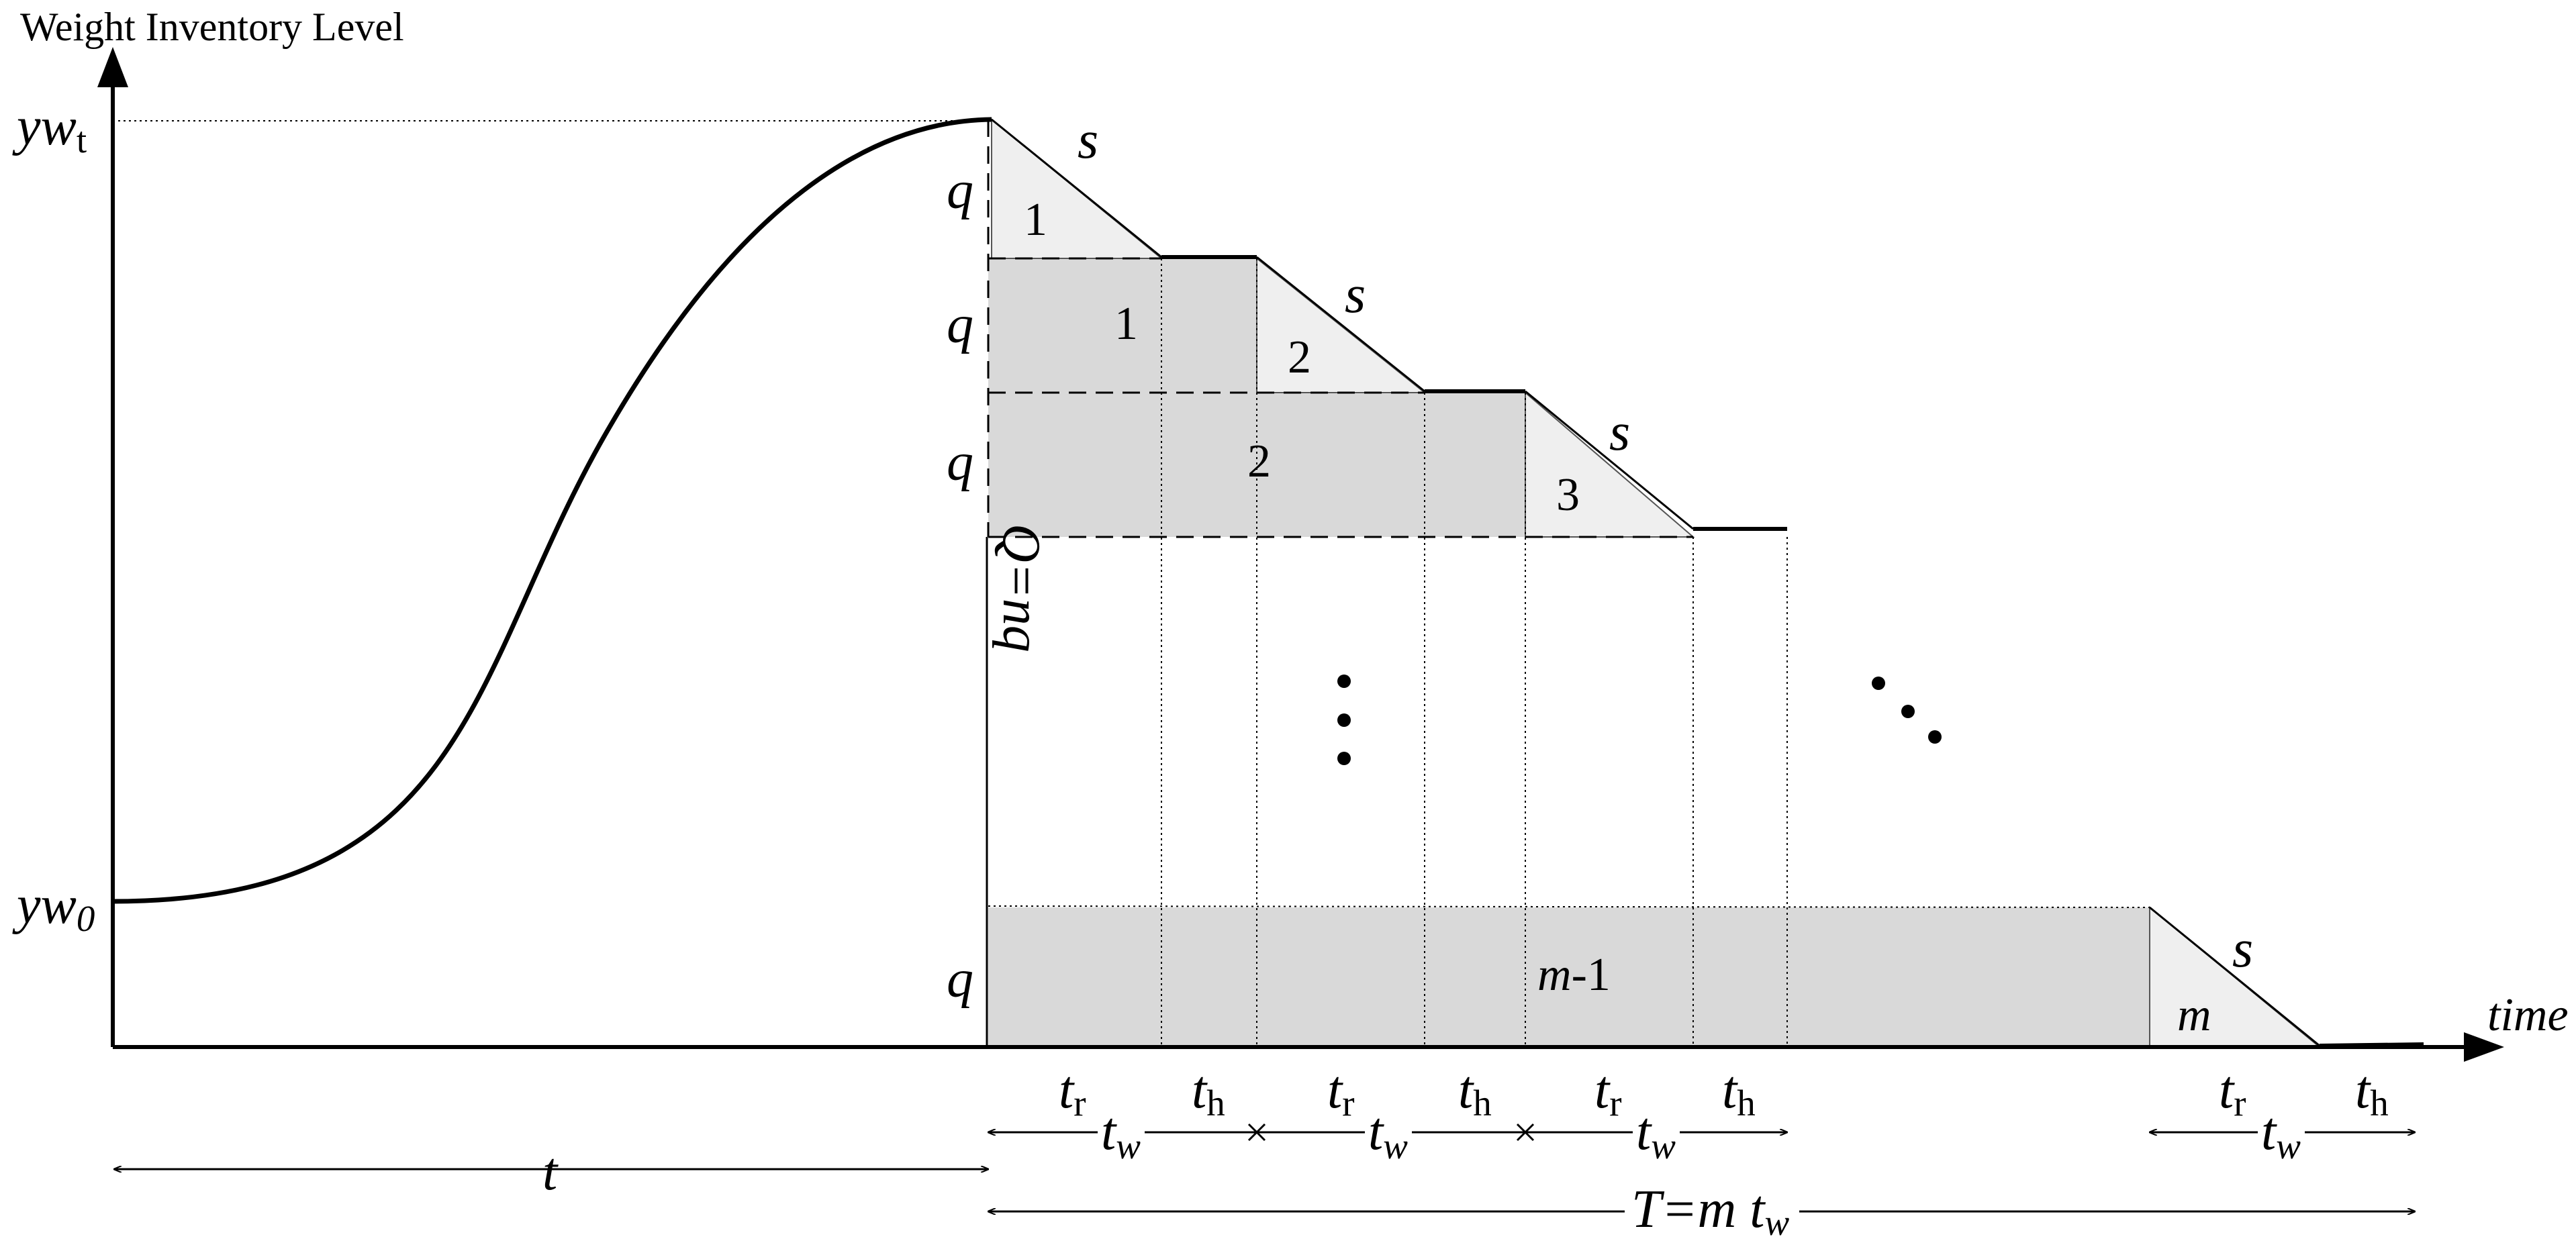 This screenshot has height=1243, width=2576. Describe the element at coordinates (1574, 975) in the screenshot. I see `rect-number-m-1: m-1` at that location.